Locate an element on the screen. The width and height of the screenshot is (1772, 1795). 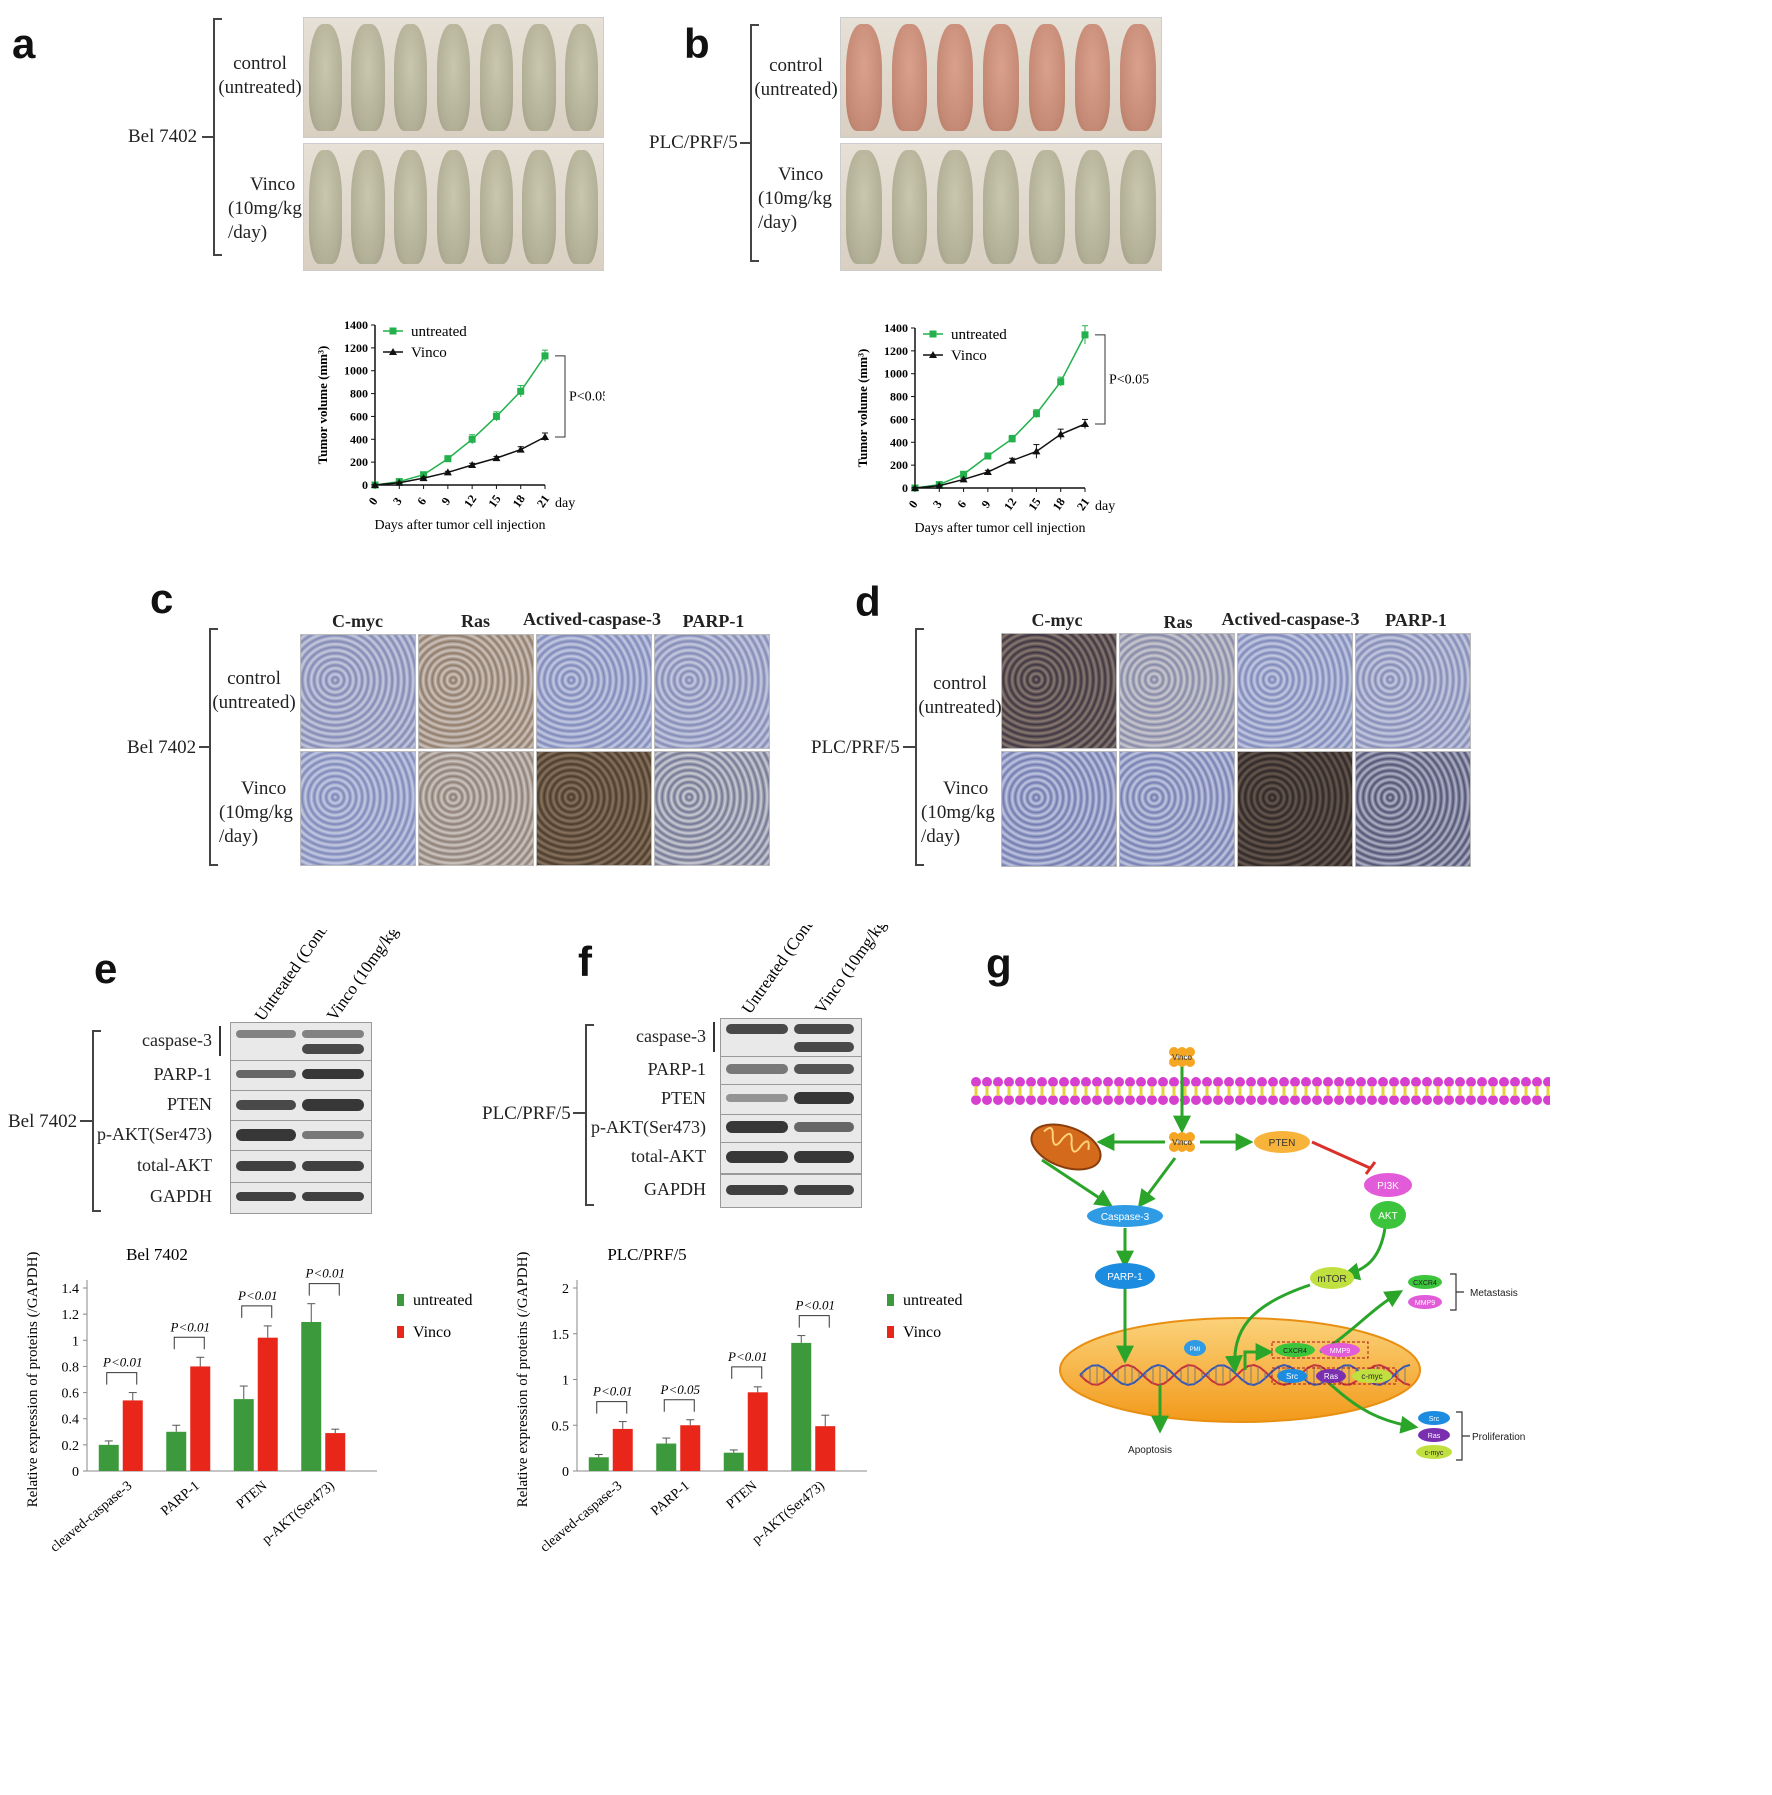
mtor-node: mTOR is located at coordinates (1332, 1278).